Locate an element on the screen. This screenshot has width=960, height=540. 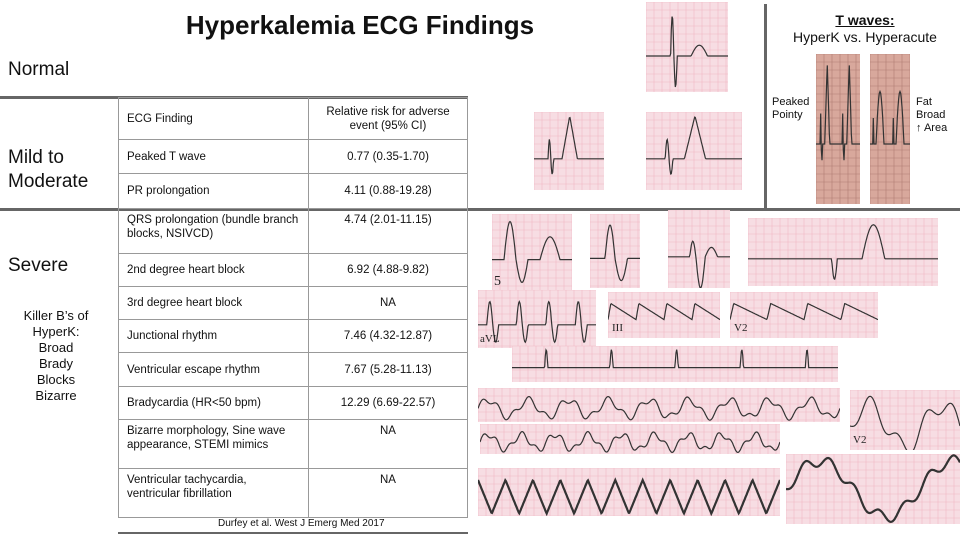
table-cell-finding: Peaked T wave is located at coordinates (213, 156).